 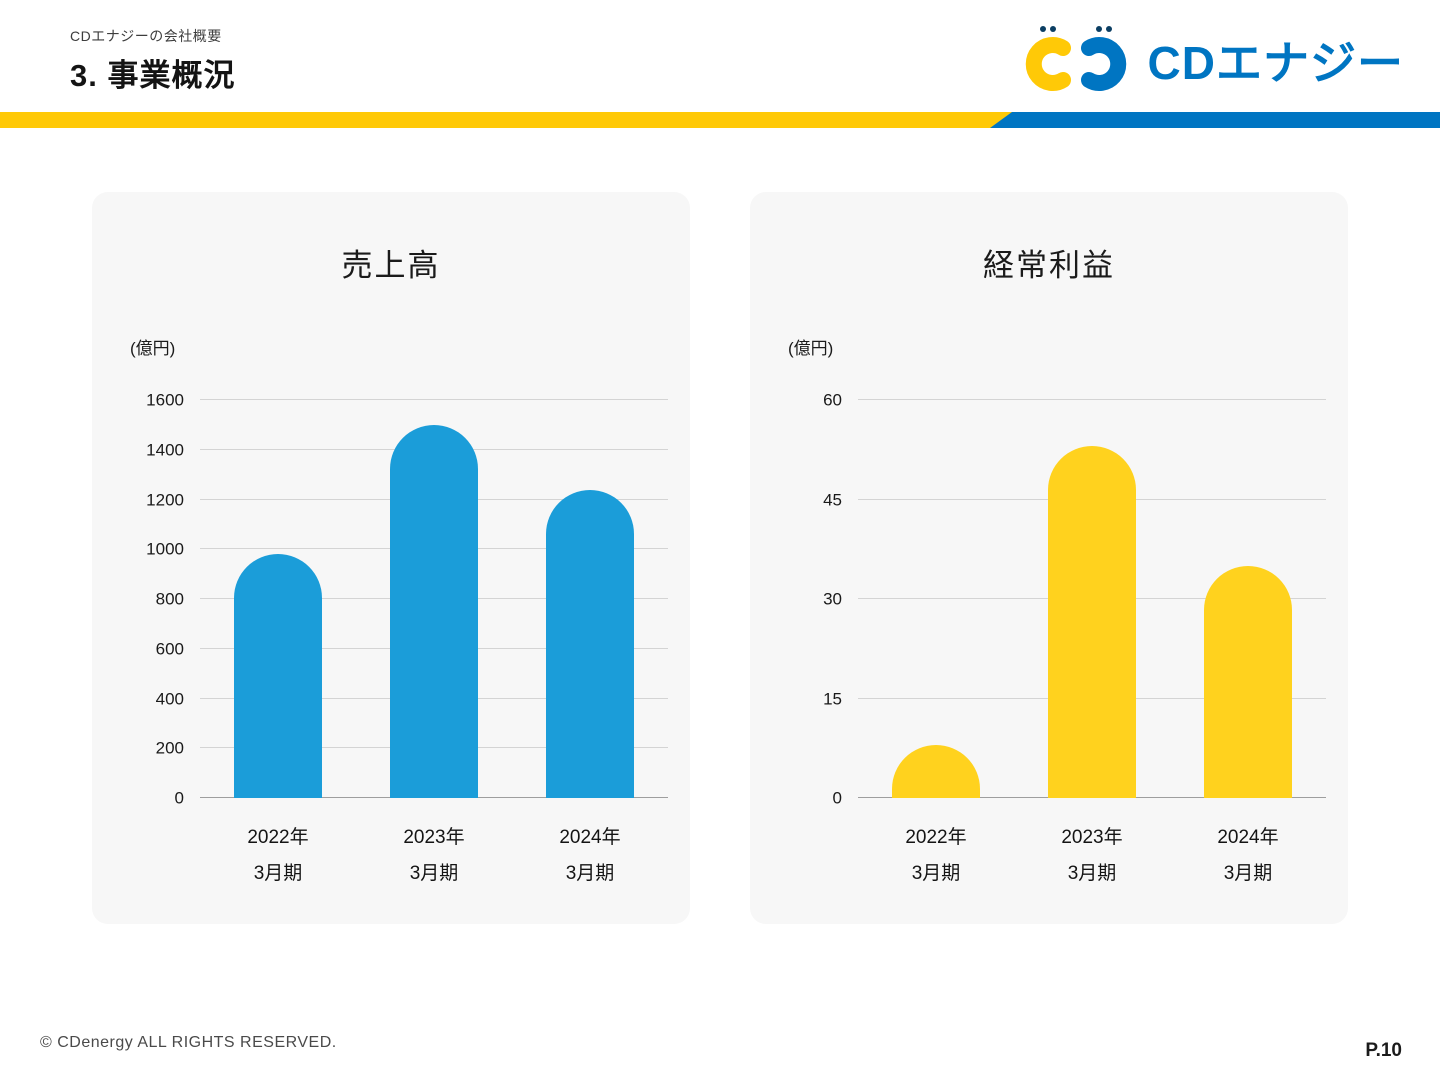 What do you see at coordinates (832, 599) in the screenshot?
I see `y-tick-label: 30` at bounding box center [832, 599].